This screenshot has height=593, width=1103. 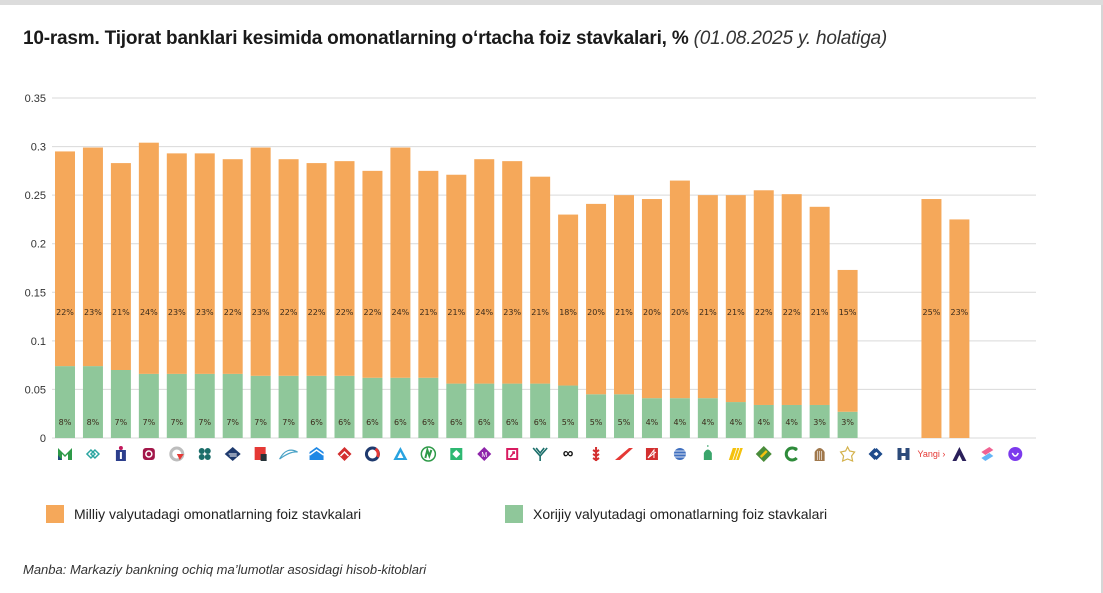 I want to click on bank-logo-23-blue-globe-icon, so click(x=679, y=454).